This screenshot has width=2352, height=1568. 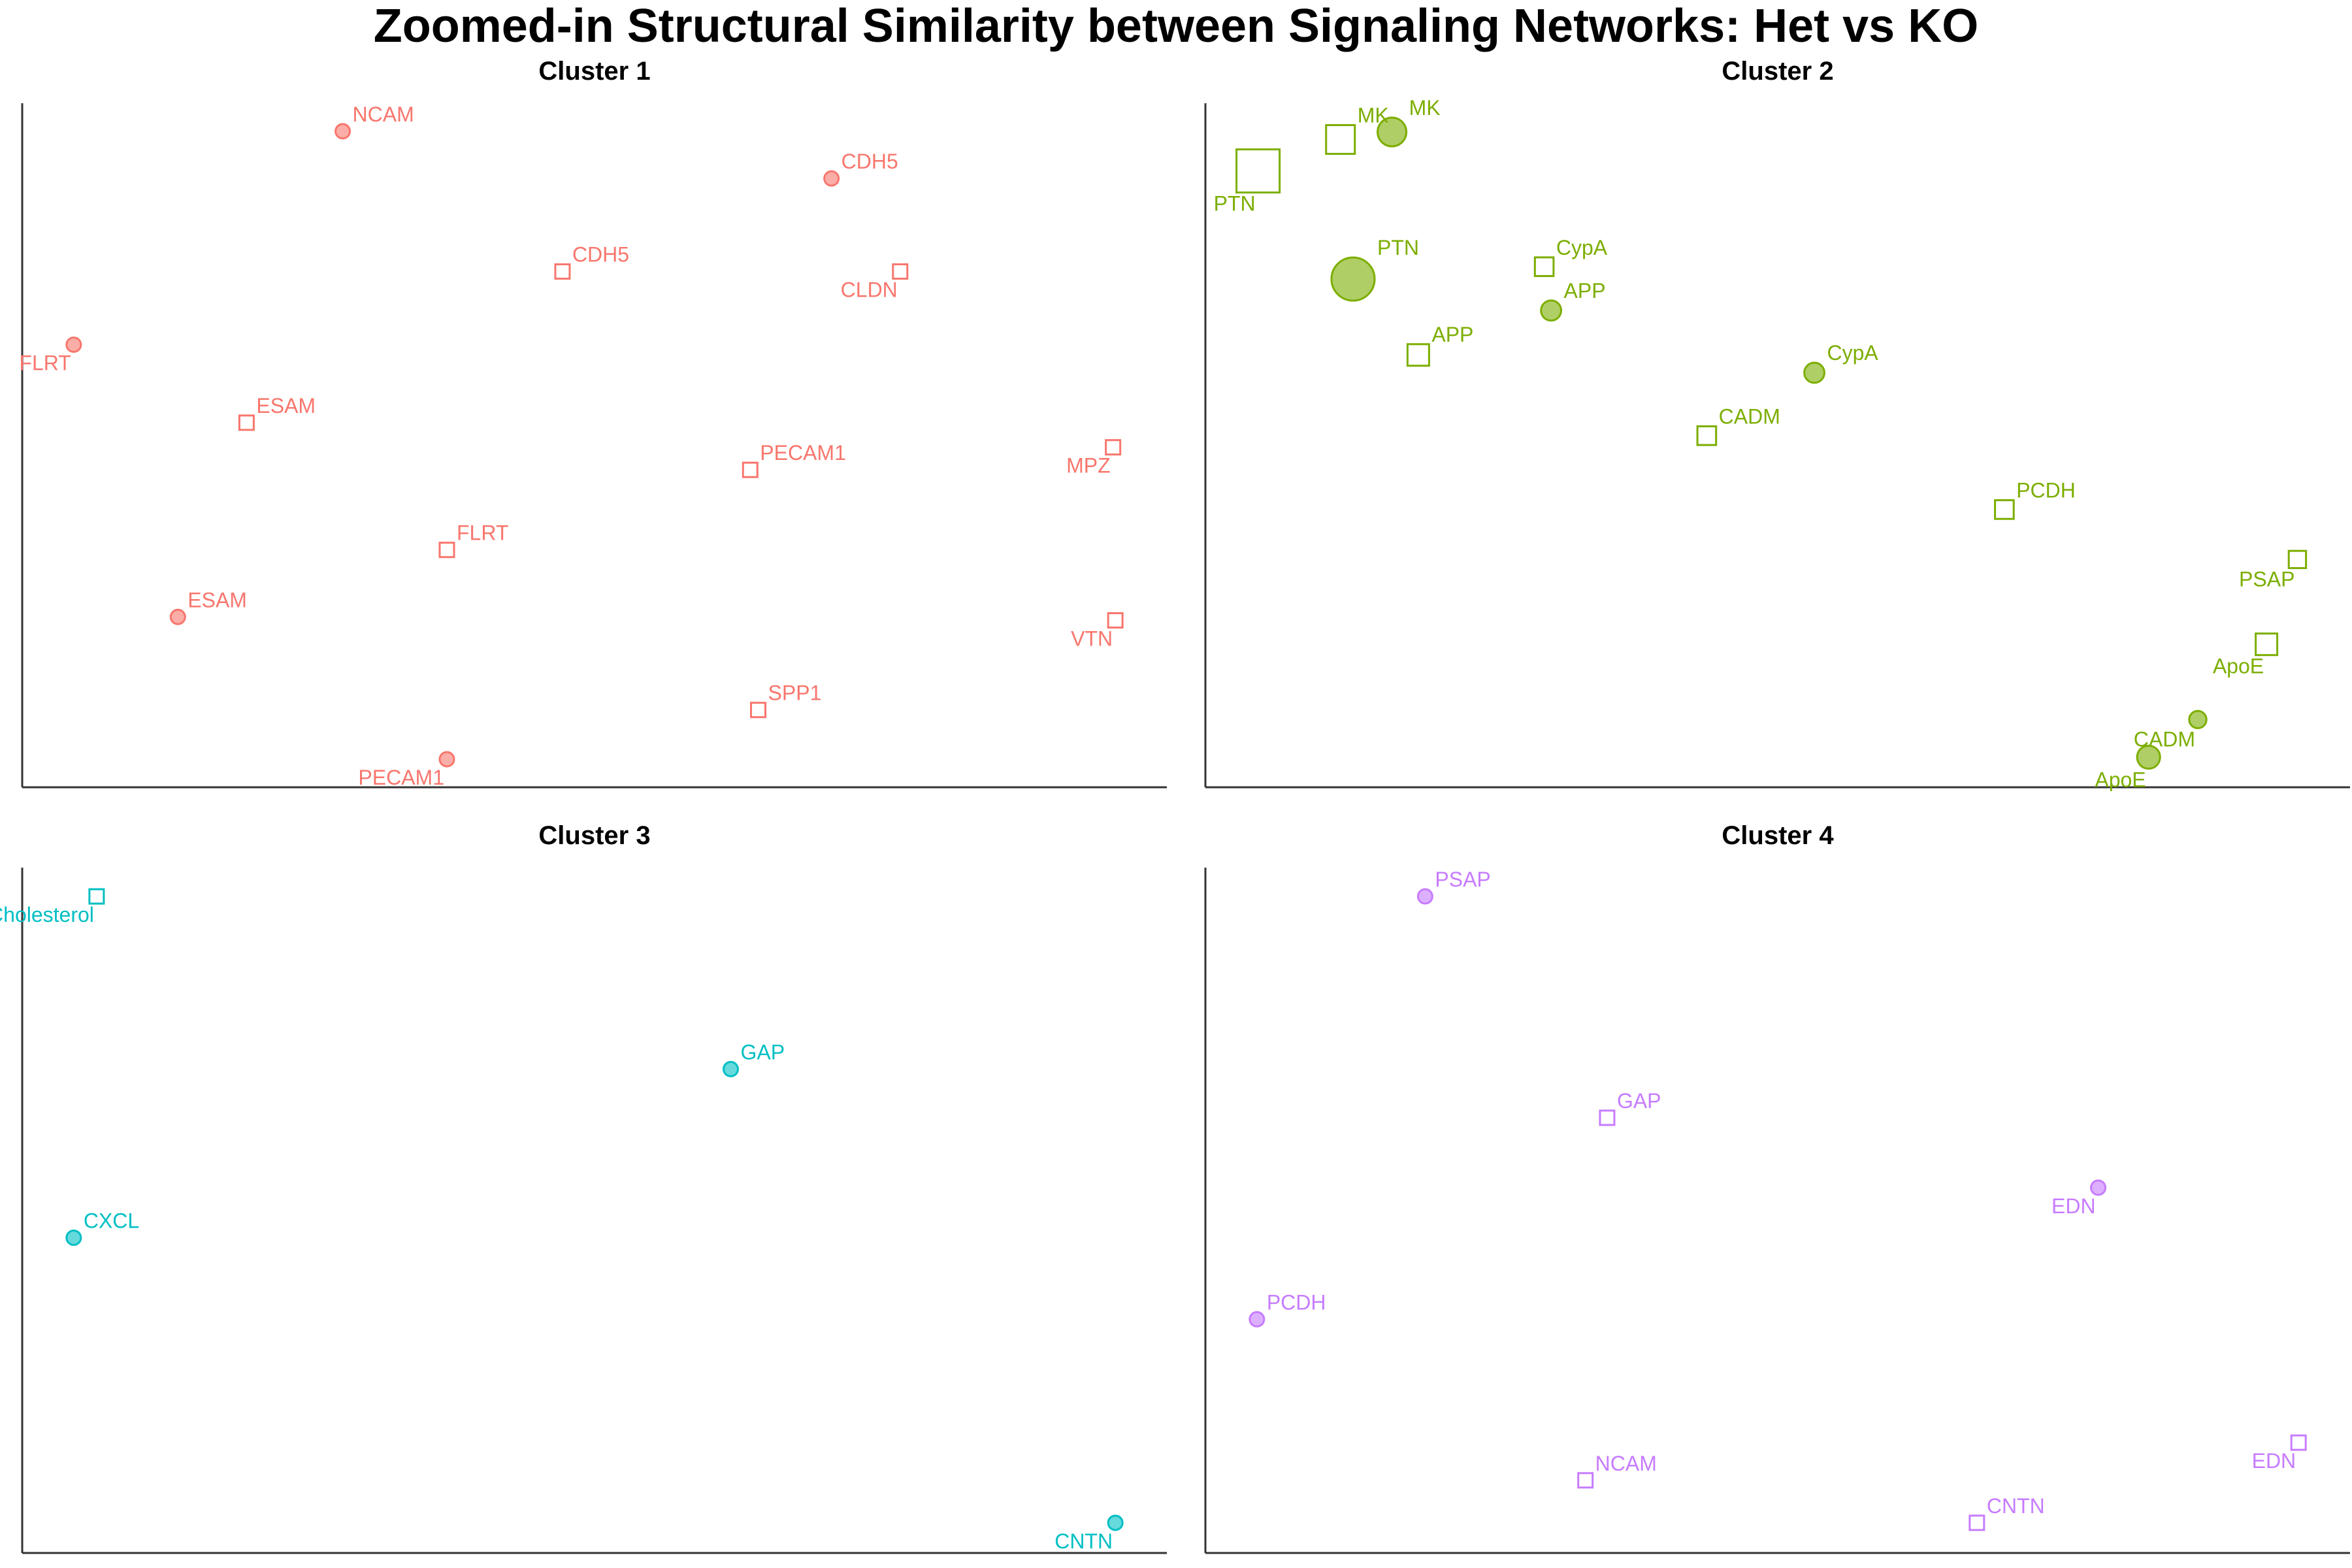 What do you see at coordinates (1778, 835) in the screenshot?
I see `panel-title: Cluster 4` at bounding box center [1778, 835].